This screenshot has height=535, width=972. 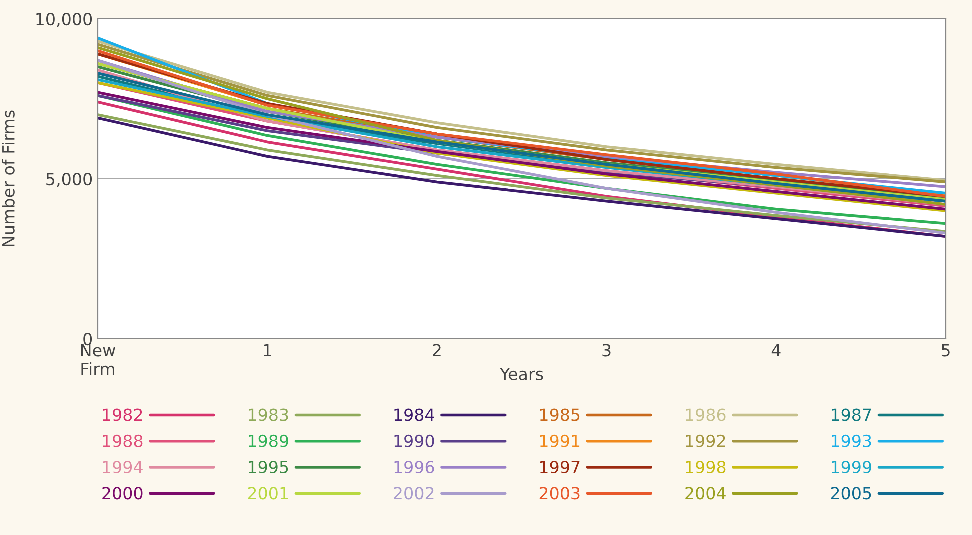 I want to click on legend-label: 1988, so click(x=123, y=441).